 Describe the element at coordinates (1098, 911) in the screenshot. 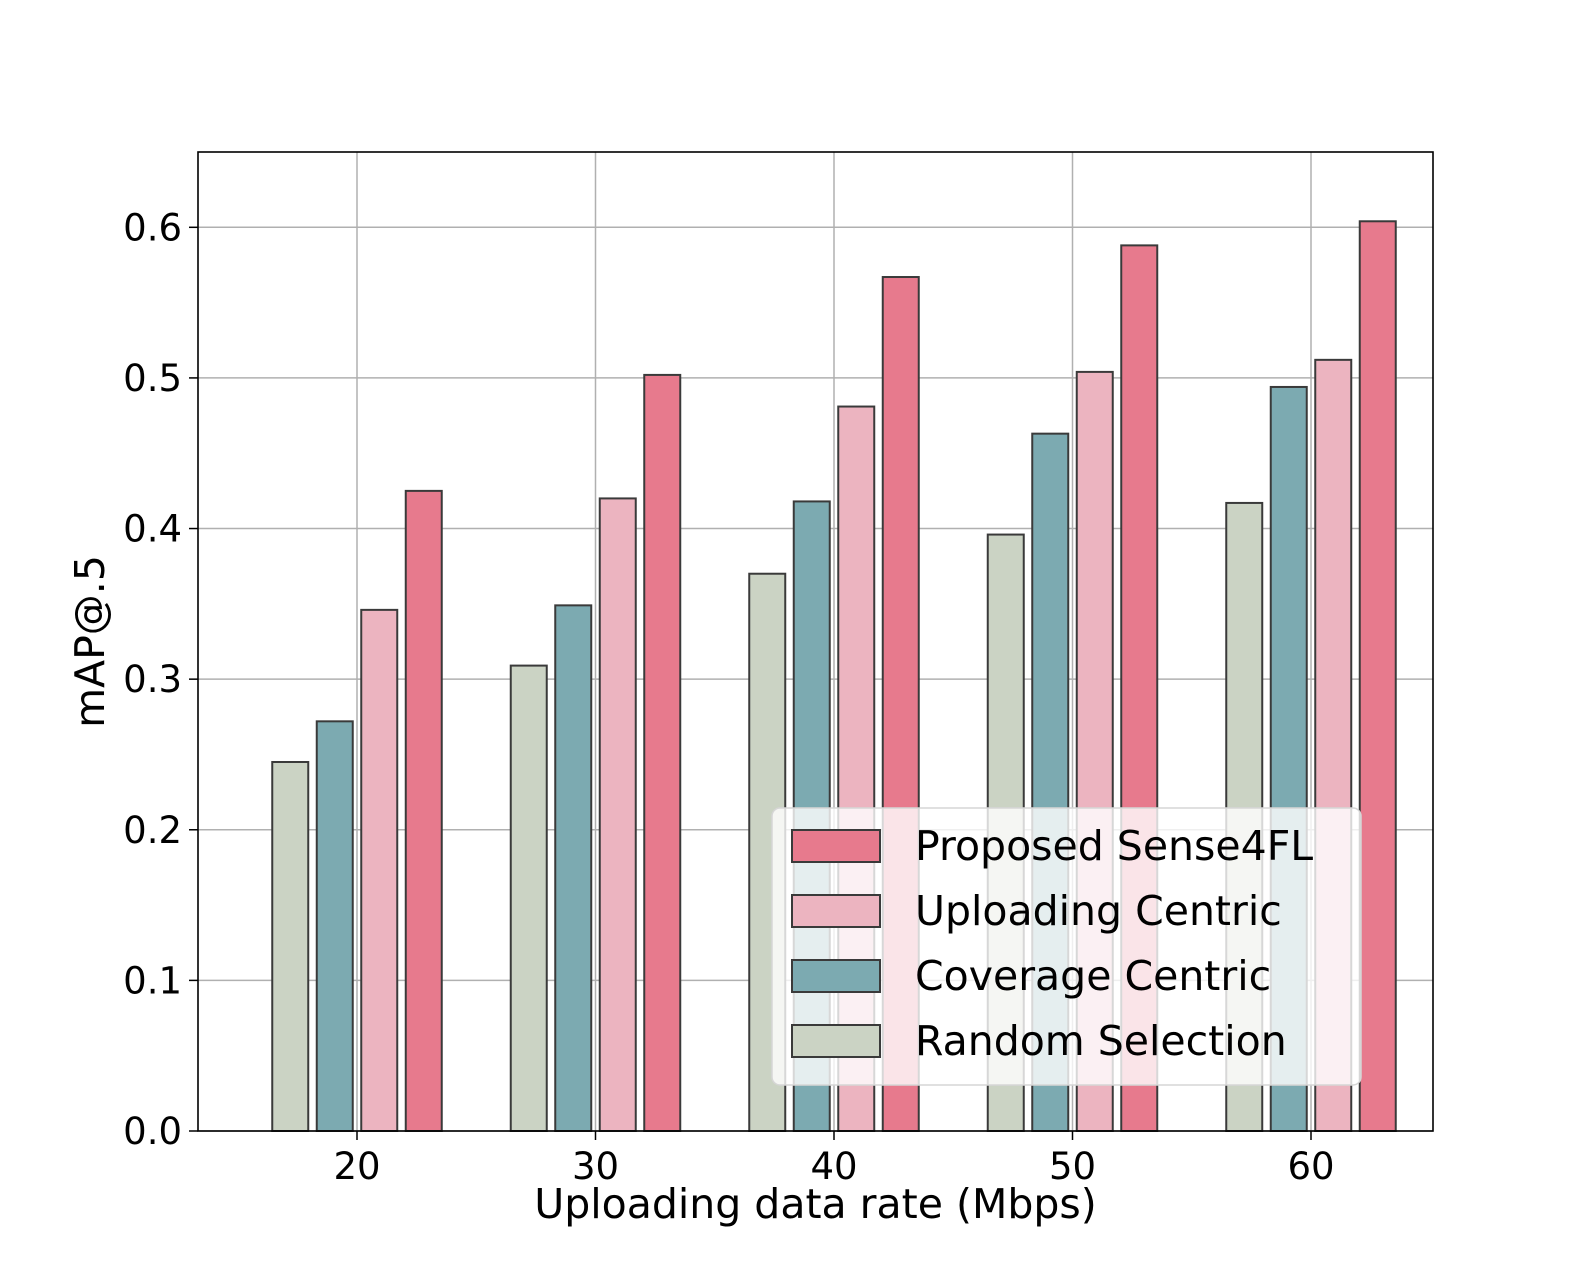

I see `legend-label: Uploading Centric` at that location.